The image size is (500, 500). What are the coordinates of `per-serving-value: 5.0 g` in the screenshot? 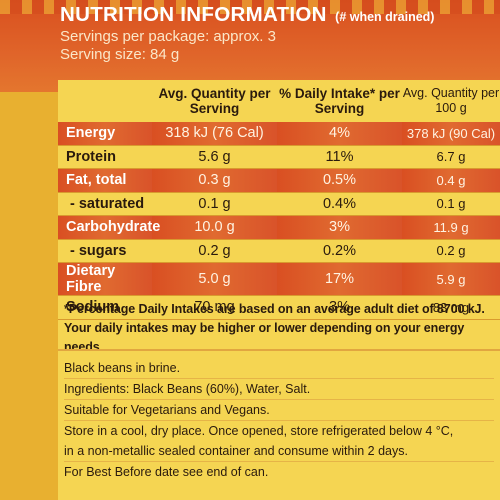 It's located at (214, 279).